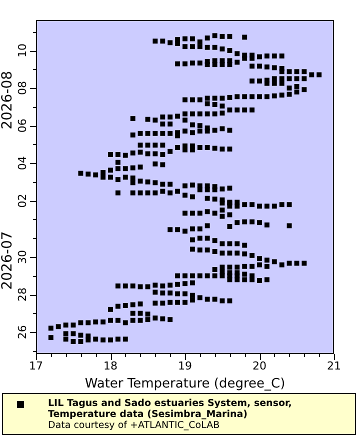 Image resolution: width=360 pixels, height=440 pixels. I want to click on y-tick-label: 06, so click(22, 125).